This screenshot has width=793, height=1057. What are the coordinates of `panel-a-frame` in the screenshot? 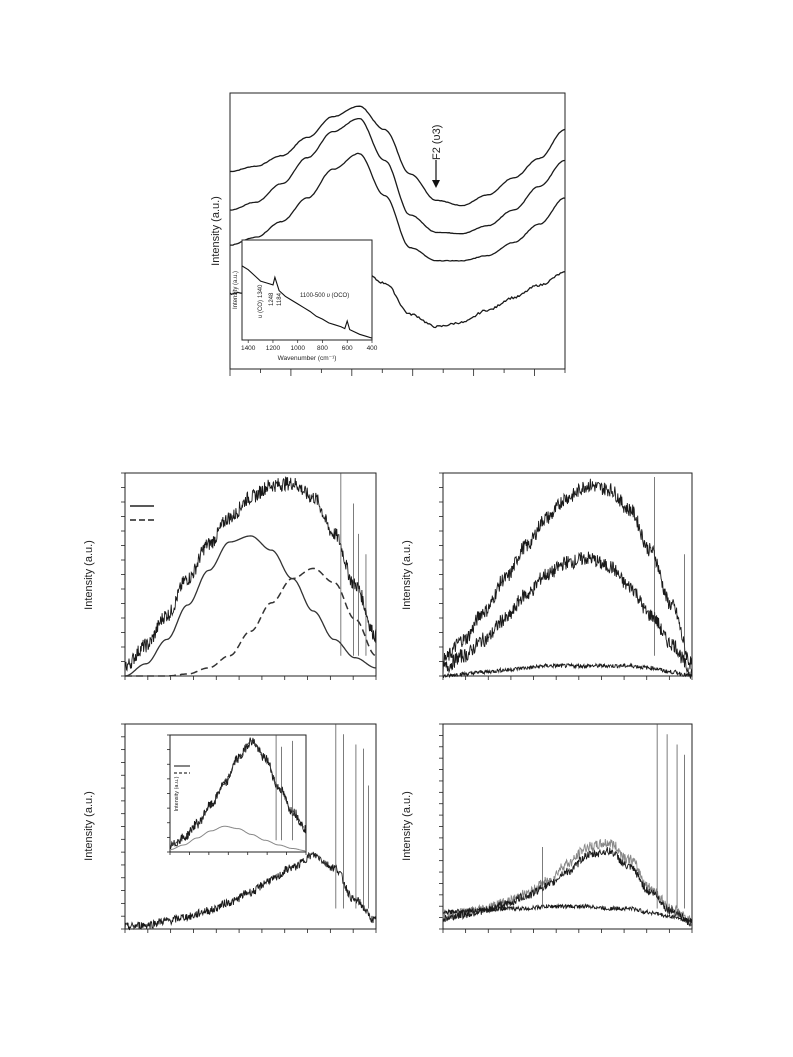 It's located at (397, 231).